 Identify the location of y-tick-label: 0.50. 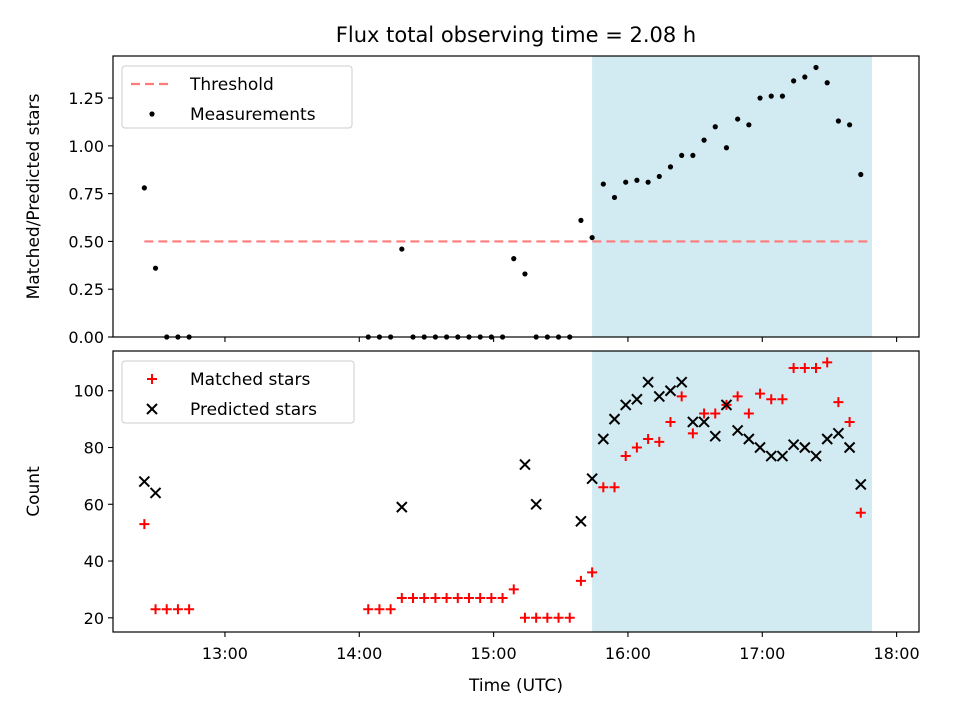
(86, 241).